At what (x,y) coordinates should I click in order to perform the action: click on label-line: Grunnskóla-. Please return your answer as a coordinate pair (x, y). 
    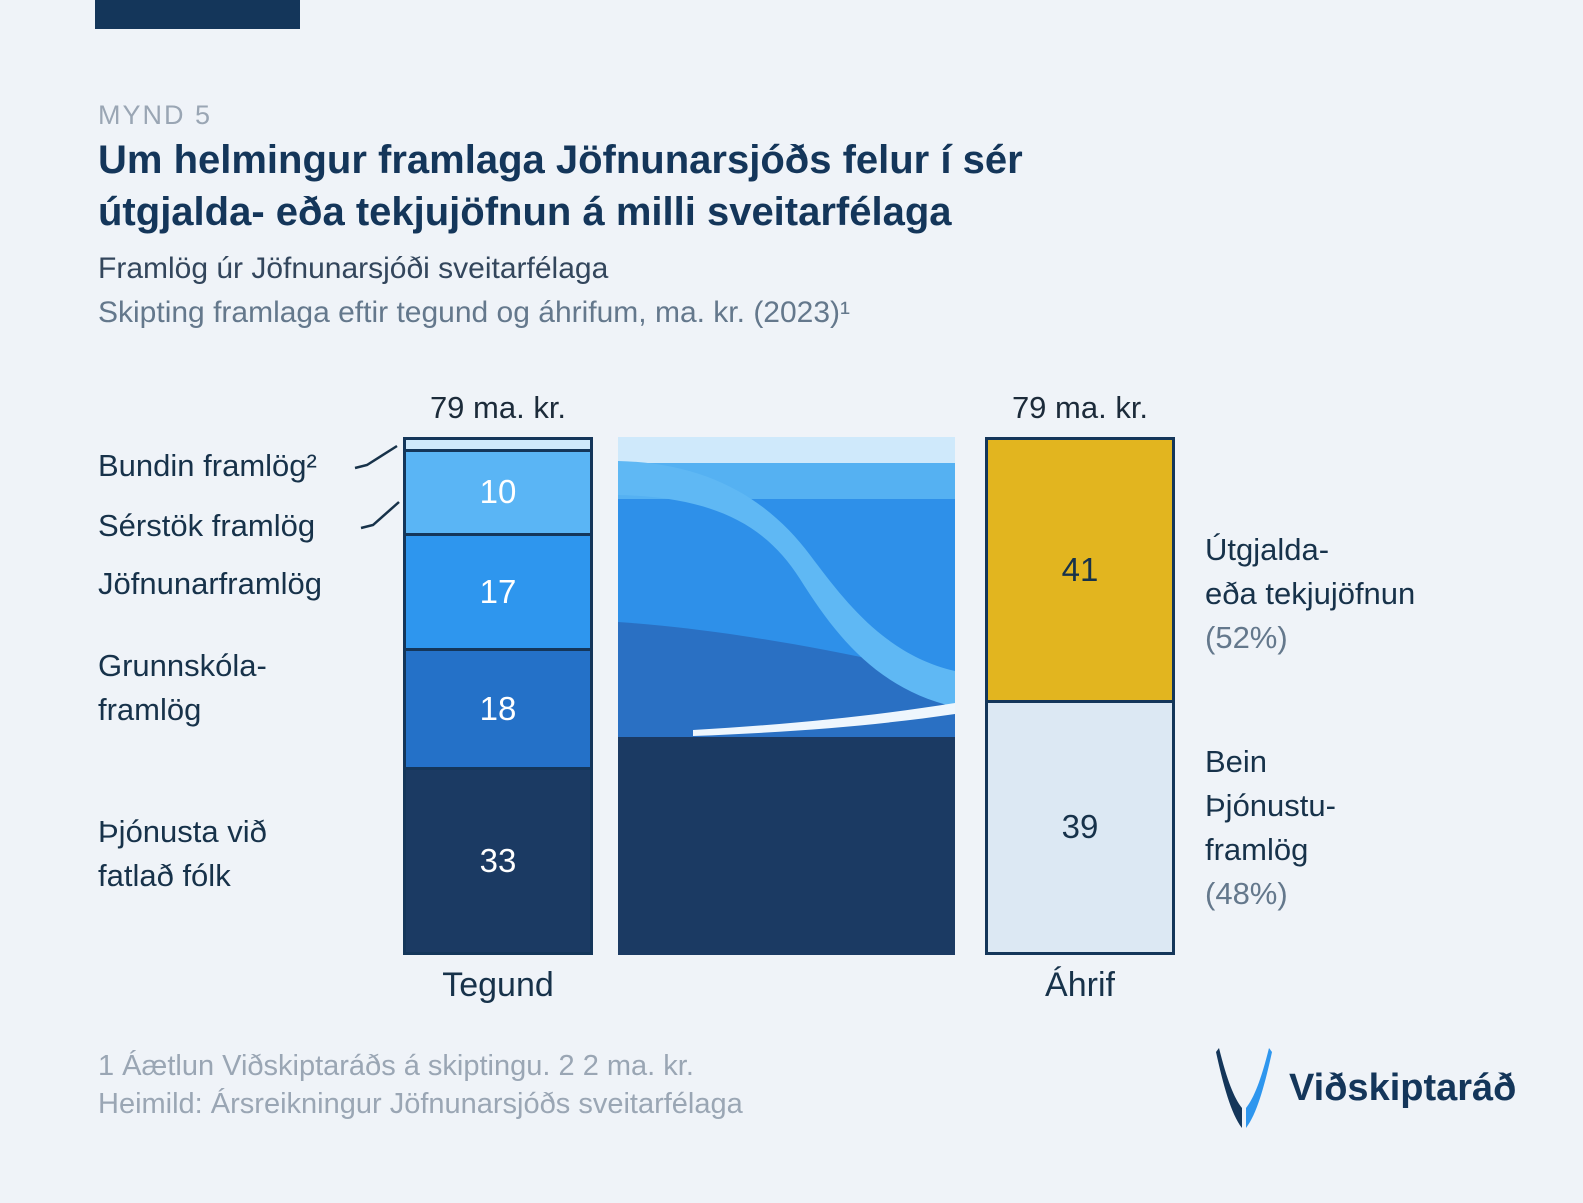
    Looking at the image, I should click on (182, 665).